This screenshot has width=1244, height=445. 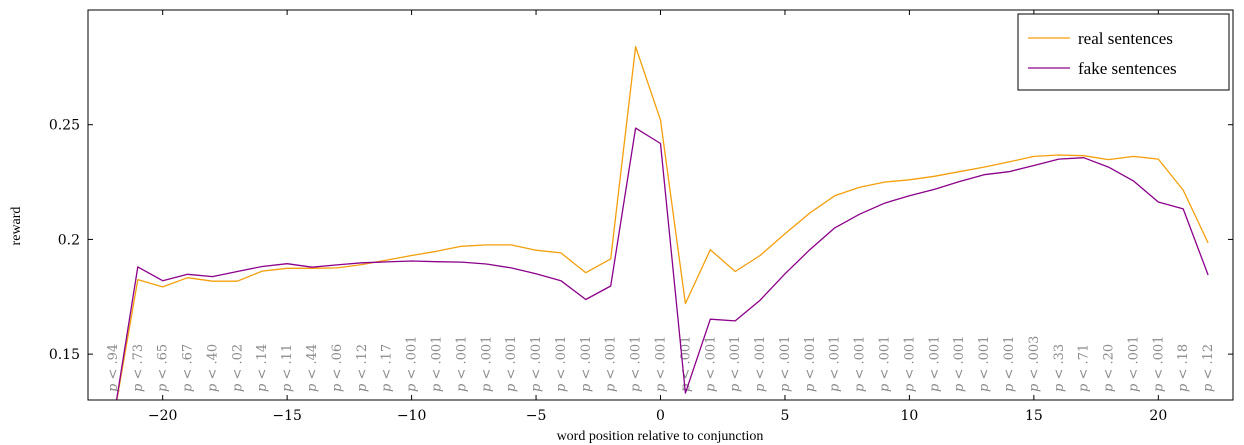 I want to click on x-tick-label: 20, so click(x=1158, y=416).